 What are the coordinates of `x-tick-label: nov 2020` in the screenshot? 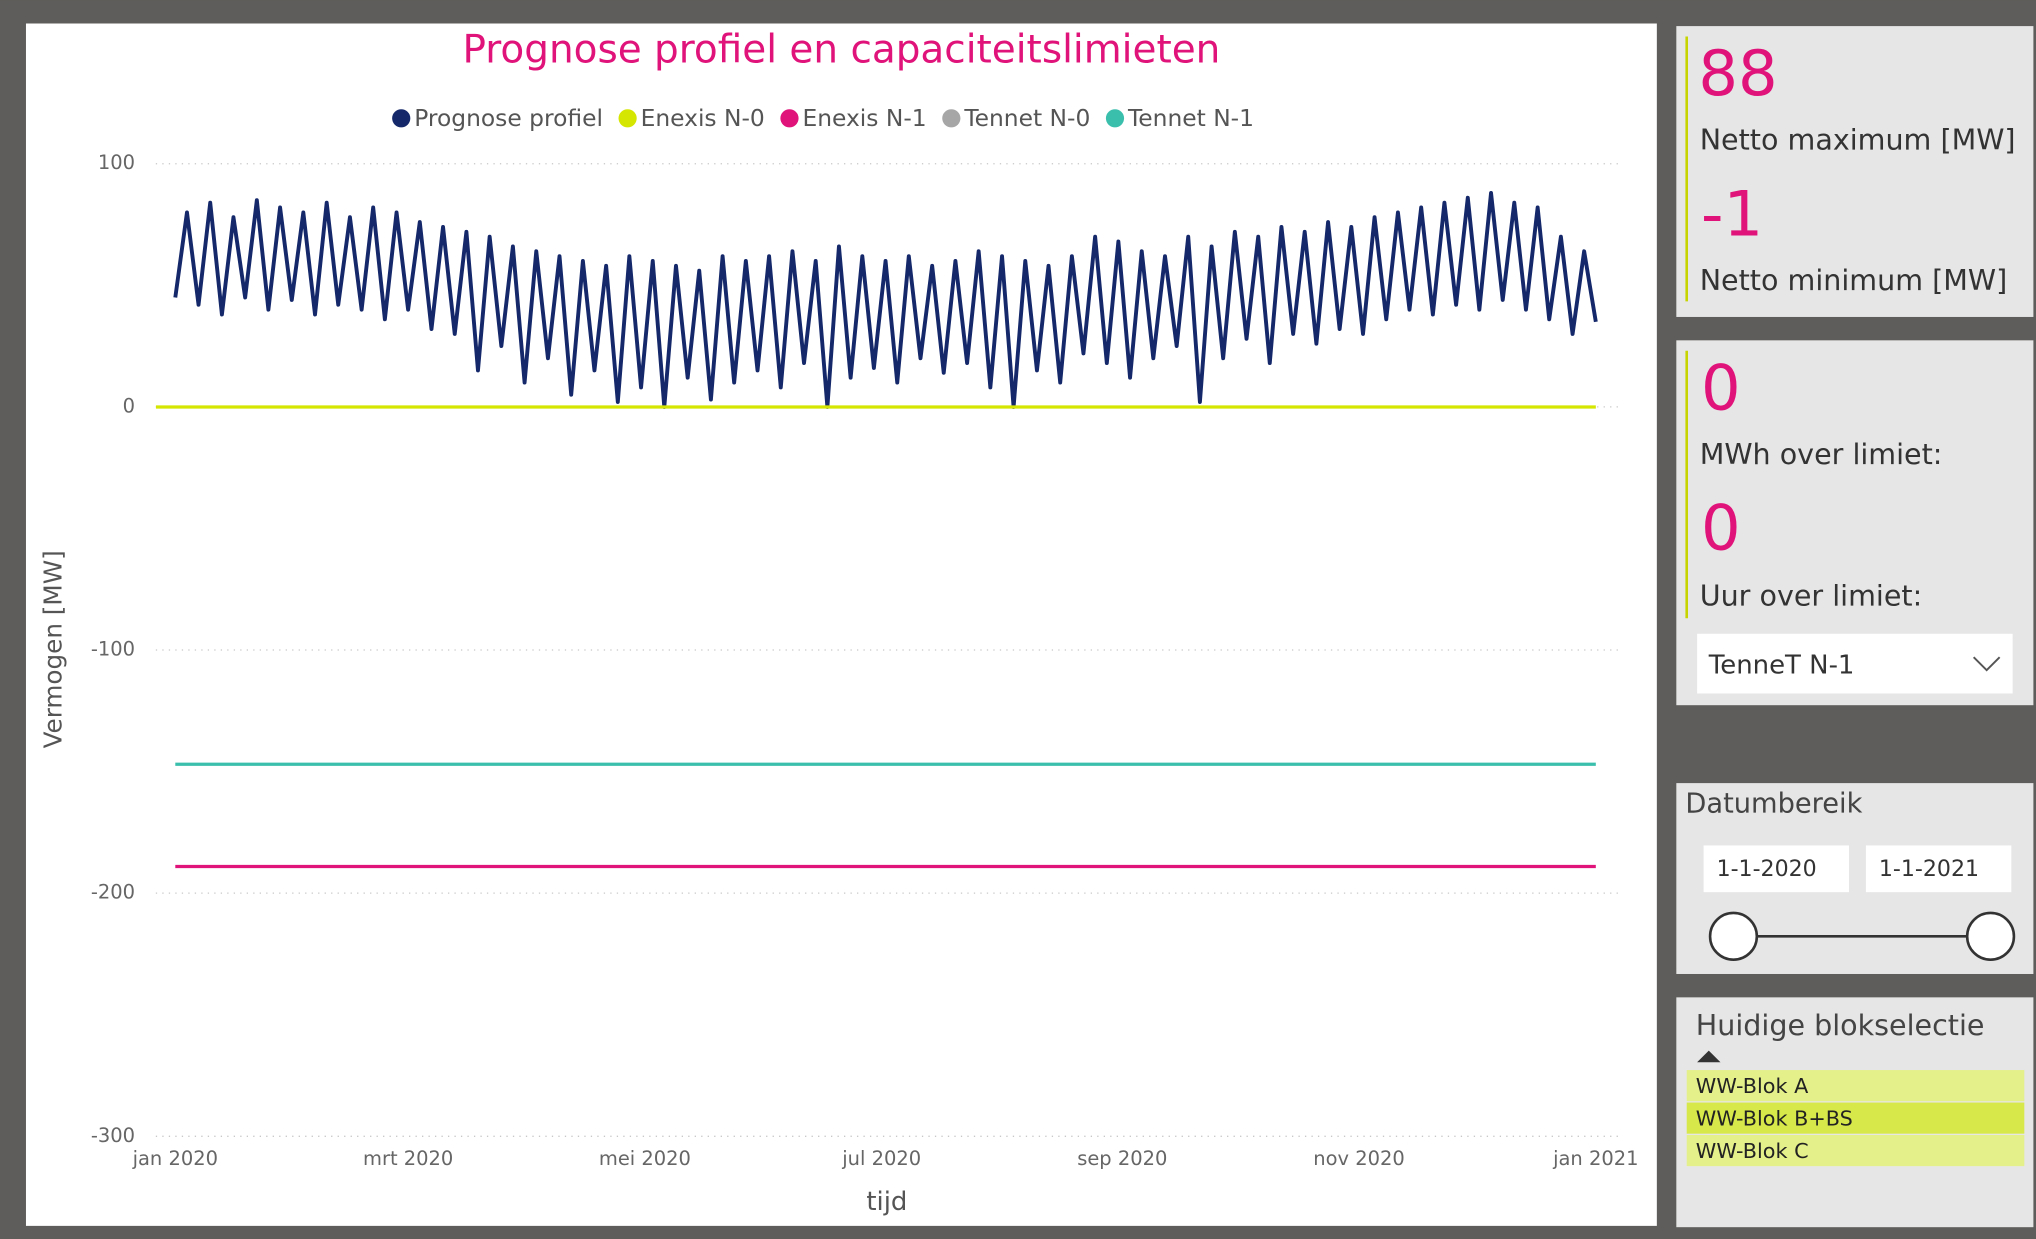 It's located at (1359, 1158).